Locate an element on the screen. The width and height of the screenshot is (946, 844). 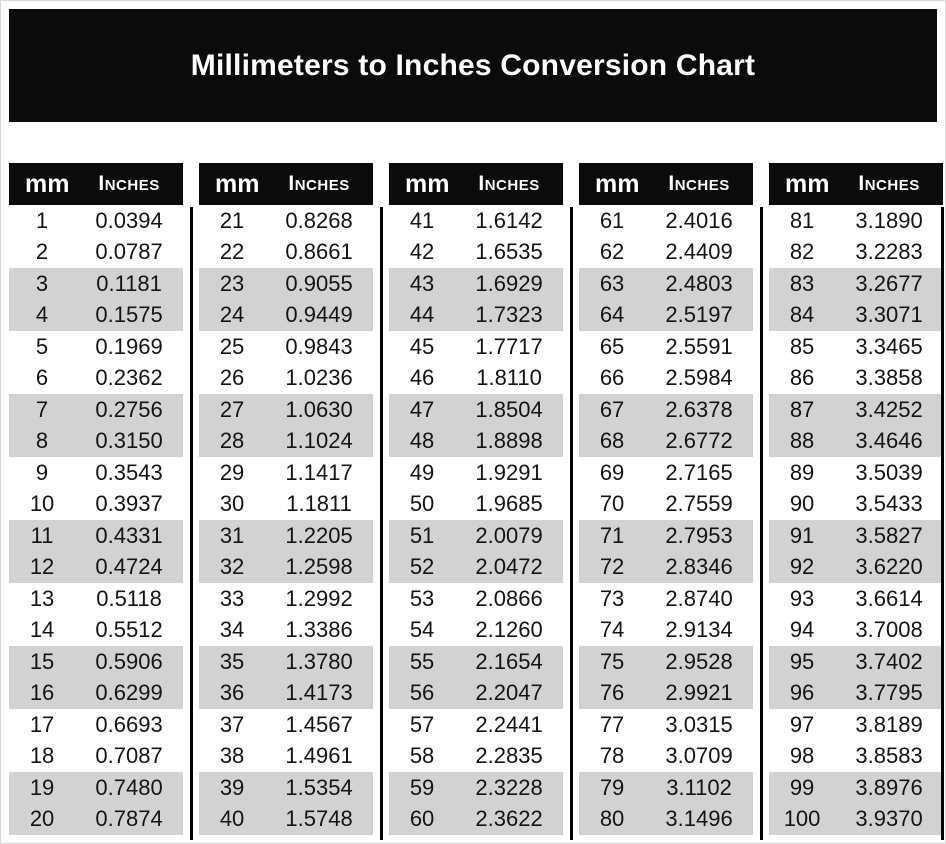
table-row: 90 3.5433 is located at coordinates (856, 505).